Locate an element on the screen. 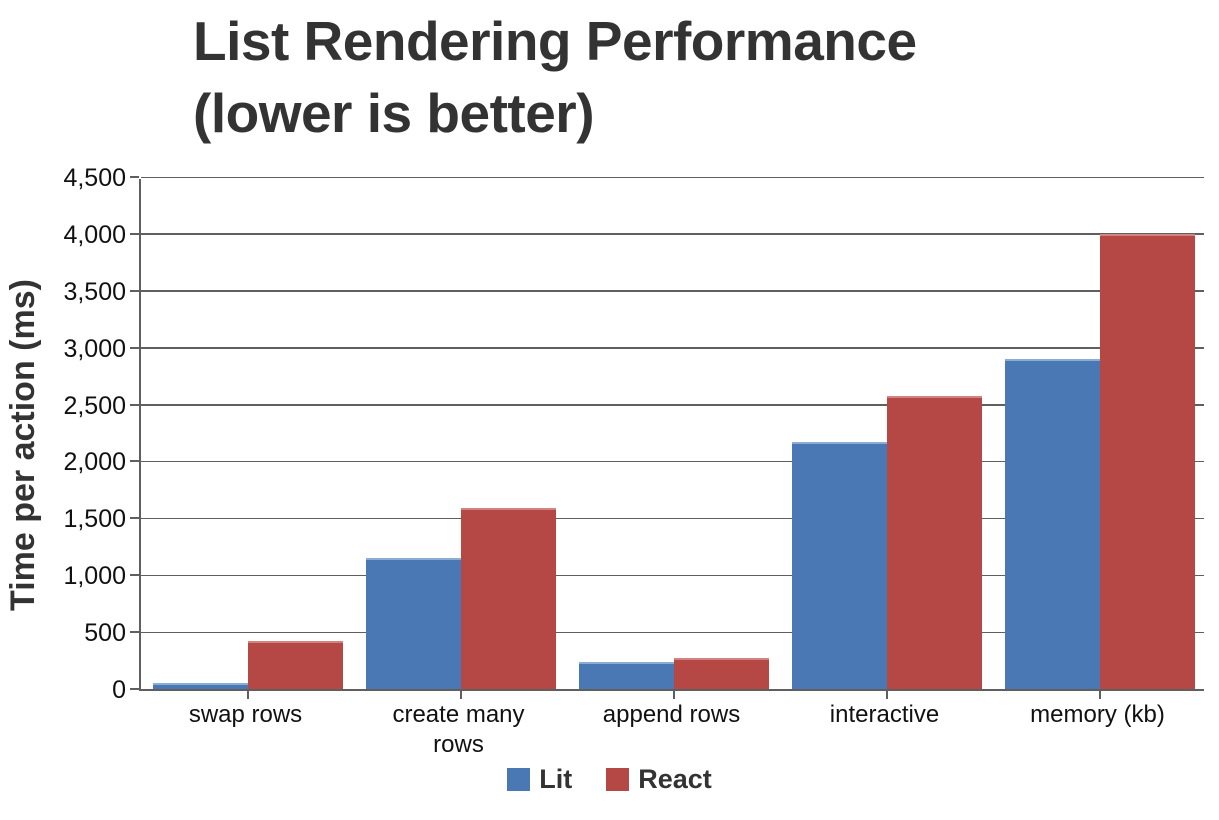 This screenshot has height=820, width=1219. y-axis-tick-label: 2,000 is located at coordinates (94, 462).